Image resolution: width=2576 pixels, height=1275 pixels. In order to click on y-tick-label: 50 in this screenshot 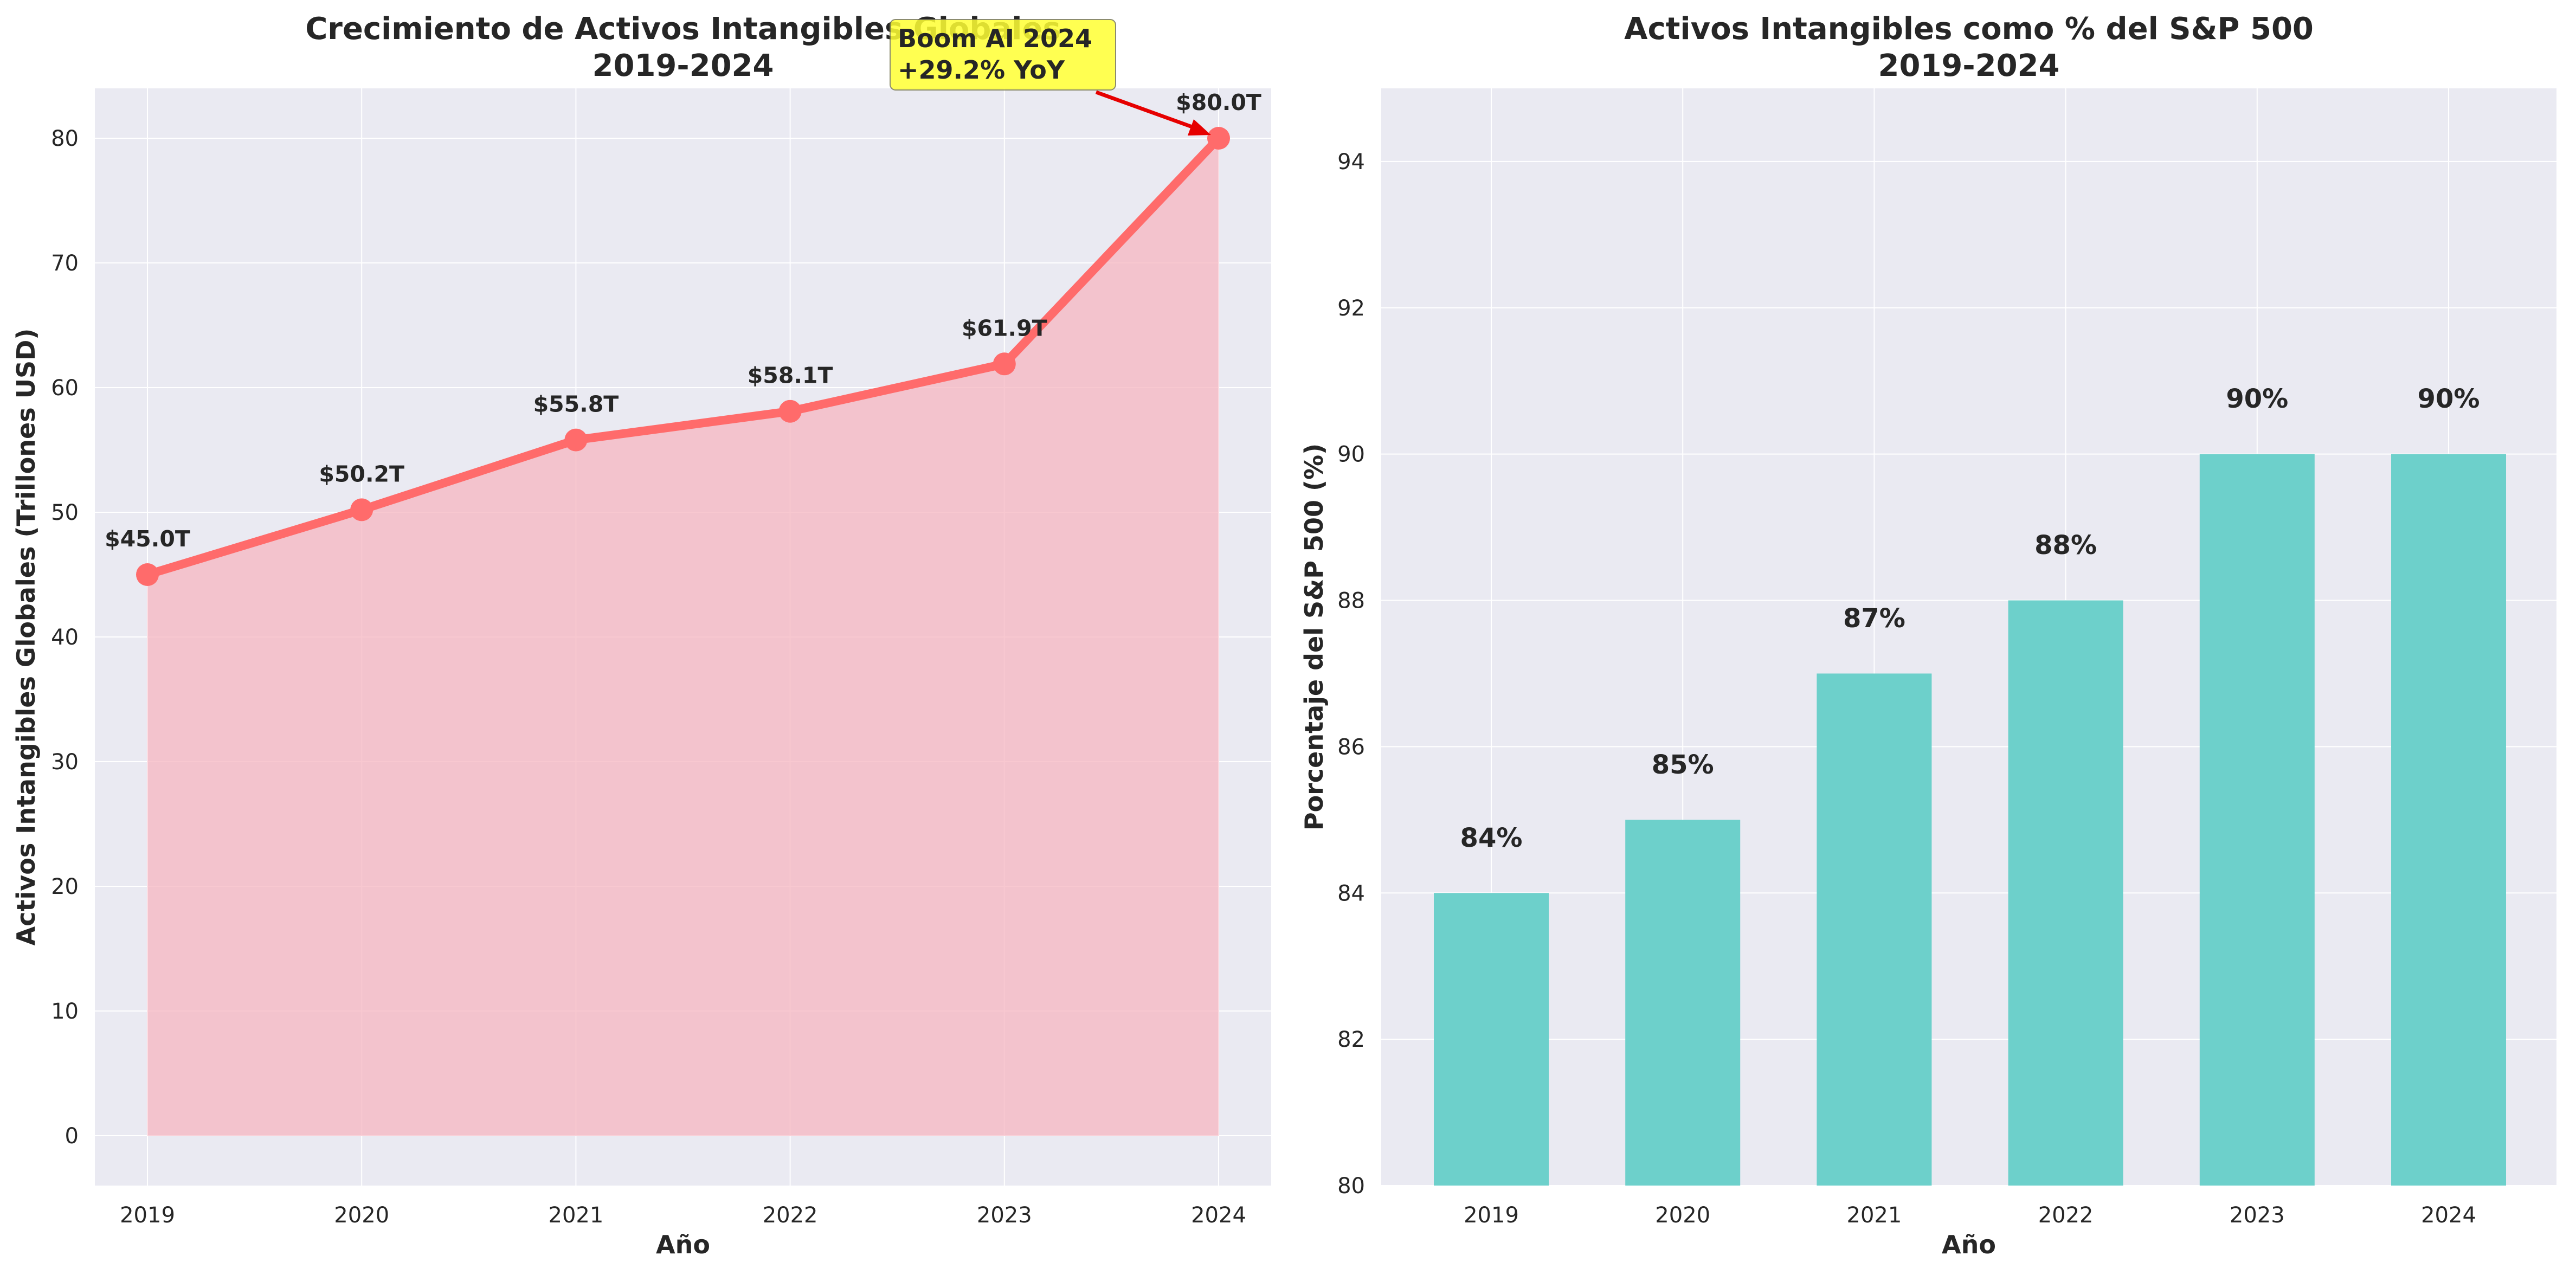, I will do `click(65, 512)`.